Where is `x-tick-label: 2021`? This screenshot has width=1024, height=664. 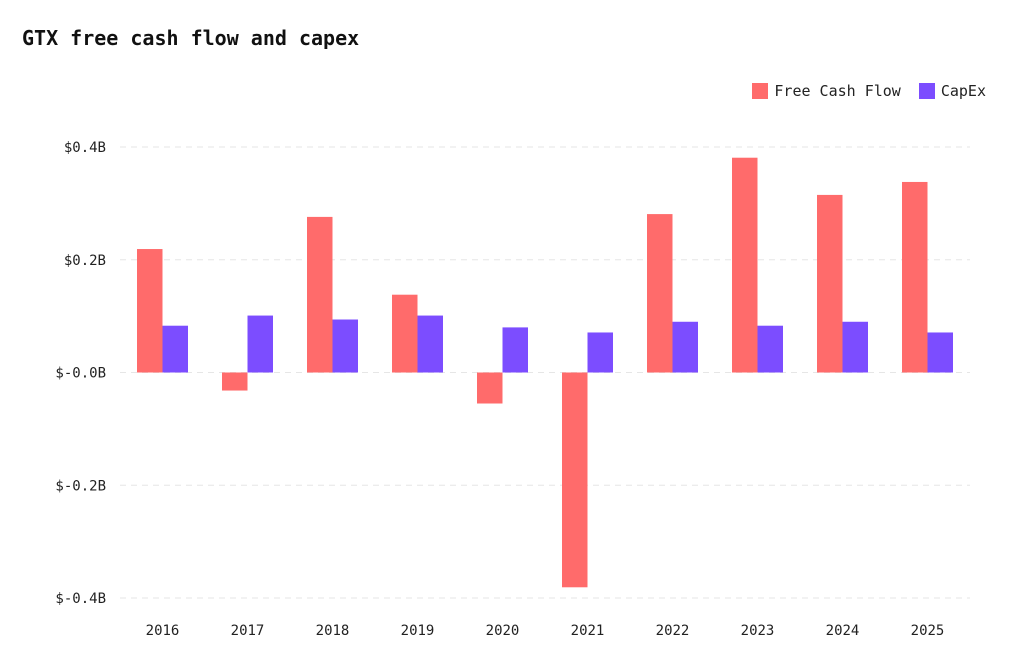
x-tick-label: 2021 is located at coordinates (588, 631).